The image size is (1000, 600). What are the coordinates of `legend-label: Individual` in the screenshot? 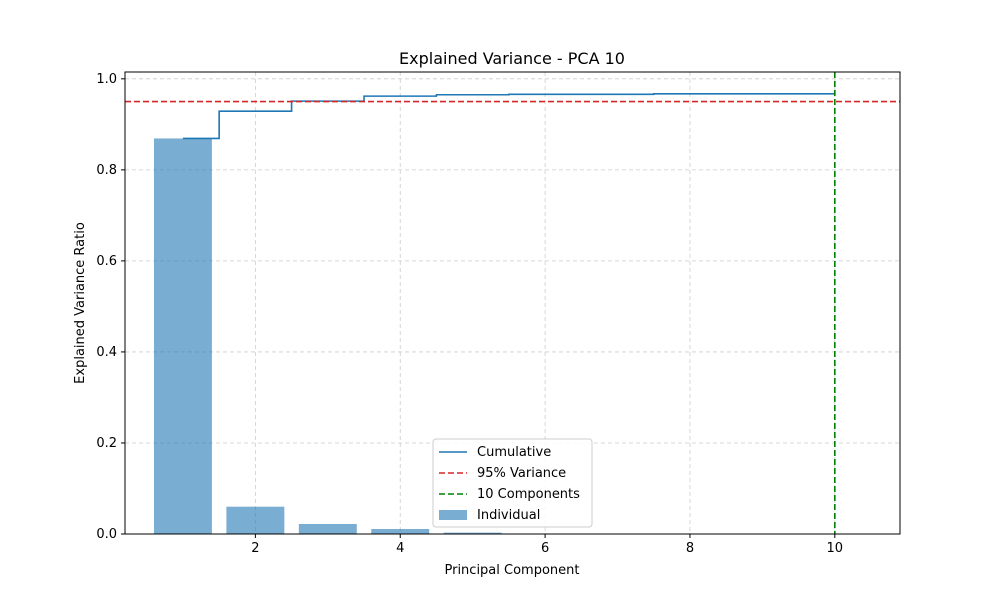 It's located at (508, 515).